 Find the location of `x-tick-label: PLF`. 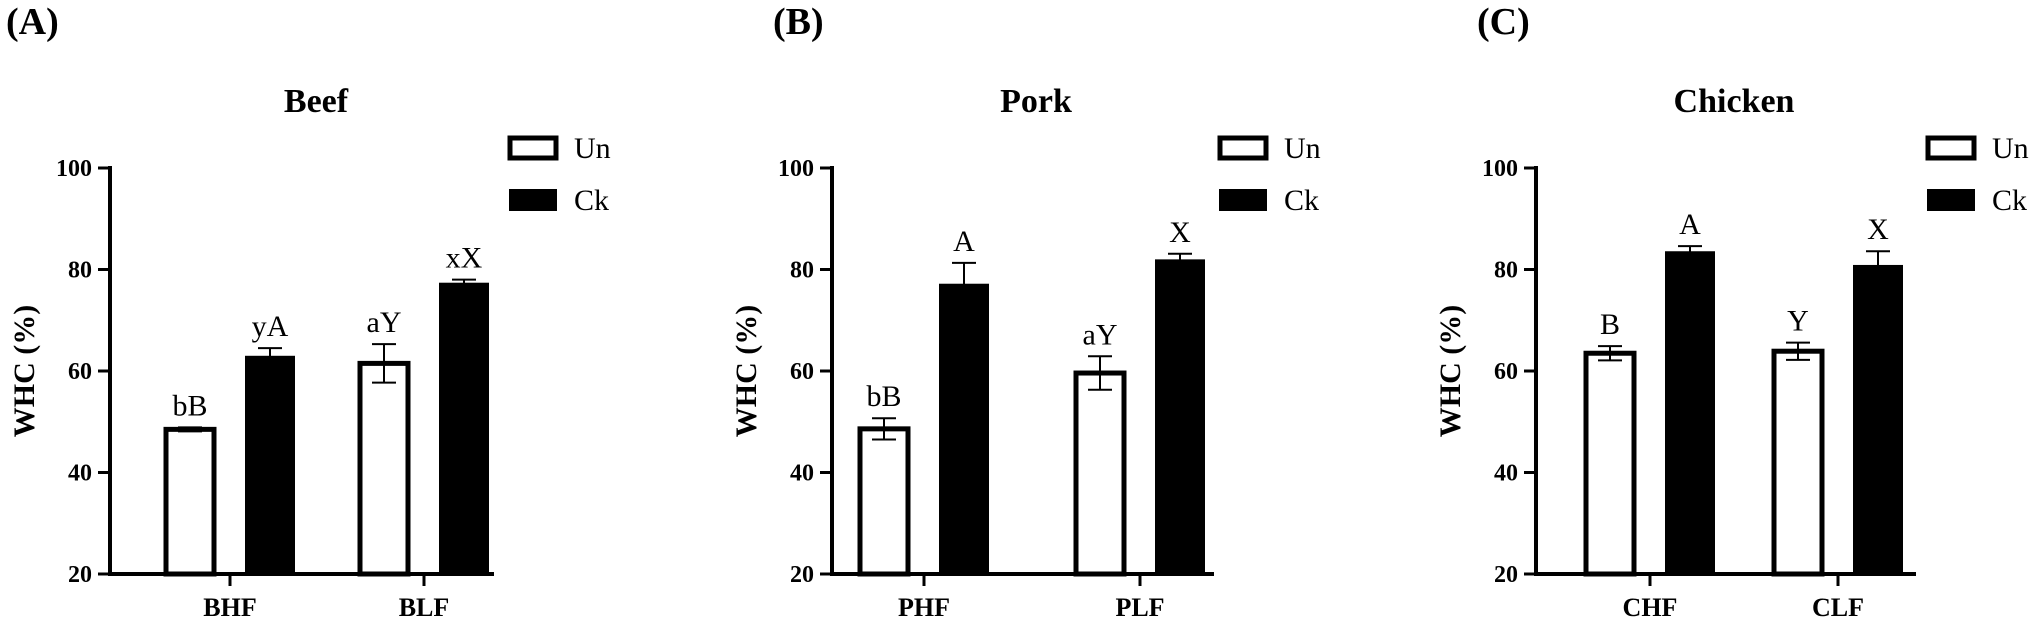

x-tick-label: PLF is located at coordinates (1139, 607).